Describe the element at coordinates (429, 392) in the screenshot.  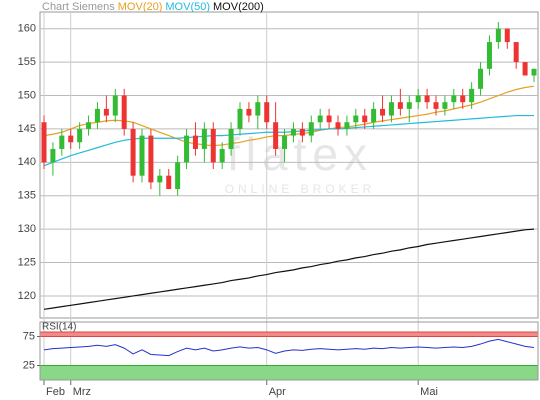
I see `x-tick-label: Mai` at that location.